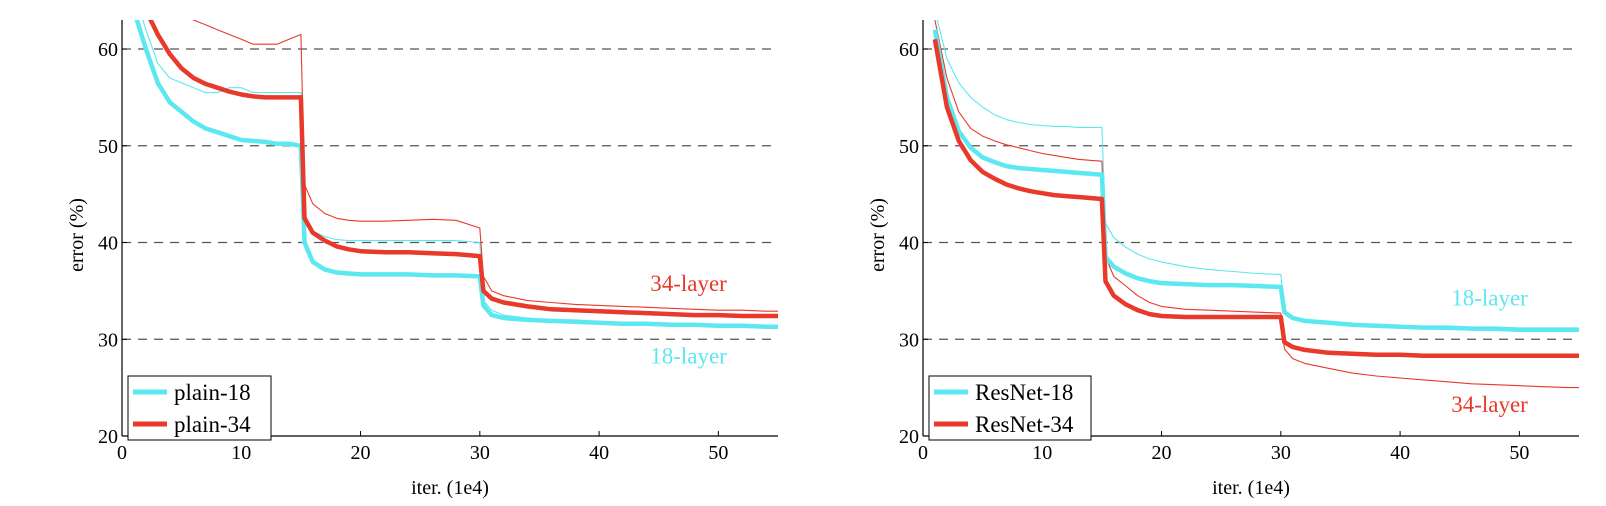  What do you see at coordinates (688, 320) in the screenshot?
I see `annotations: 34-layer 18-layer` at bounding box center [688, 320].